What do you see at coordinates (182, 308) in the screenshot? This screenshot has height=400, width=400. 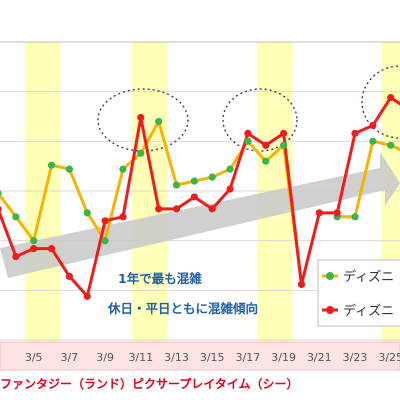 I see `annotation-2: 休日・平日ともに混雑傾向` at bounding box center [182, 308].